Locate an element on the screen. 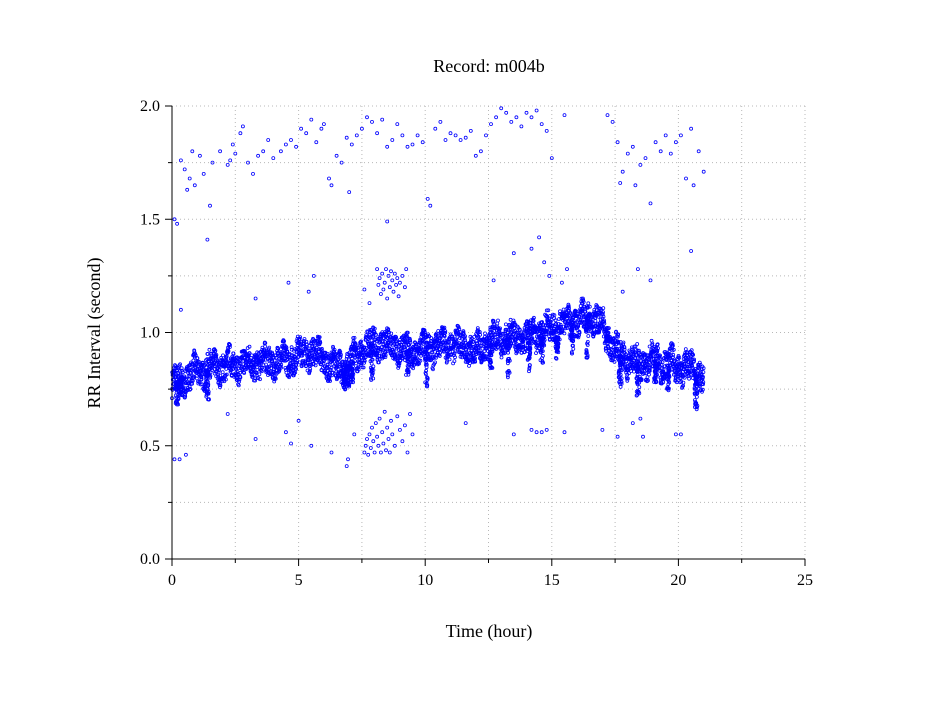  y-tick-label: 0.5 is located at coordinates (150, 446).